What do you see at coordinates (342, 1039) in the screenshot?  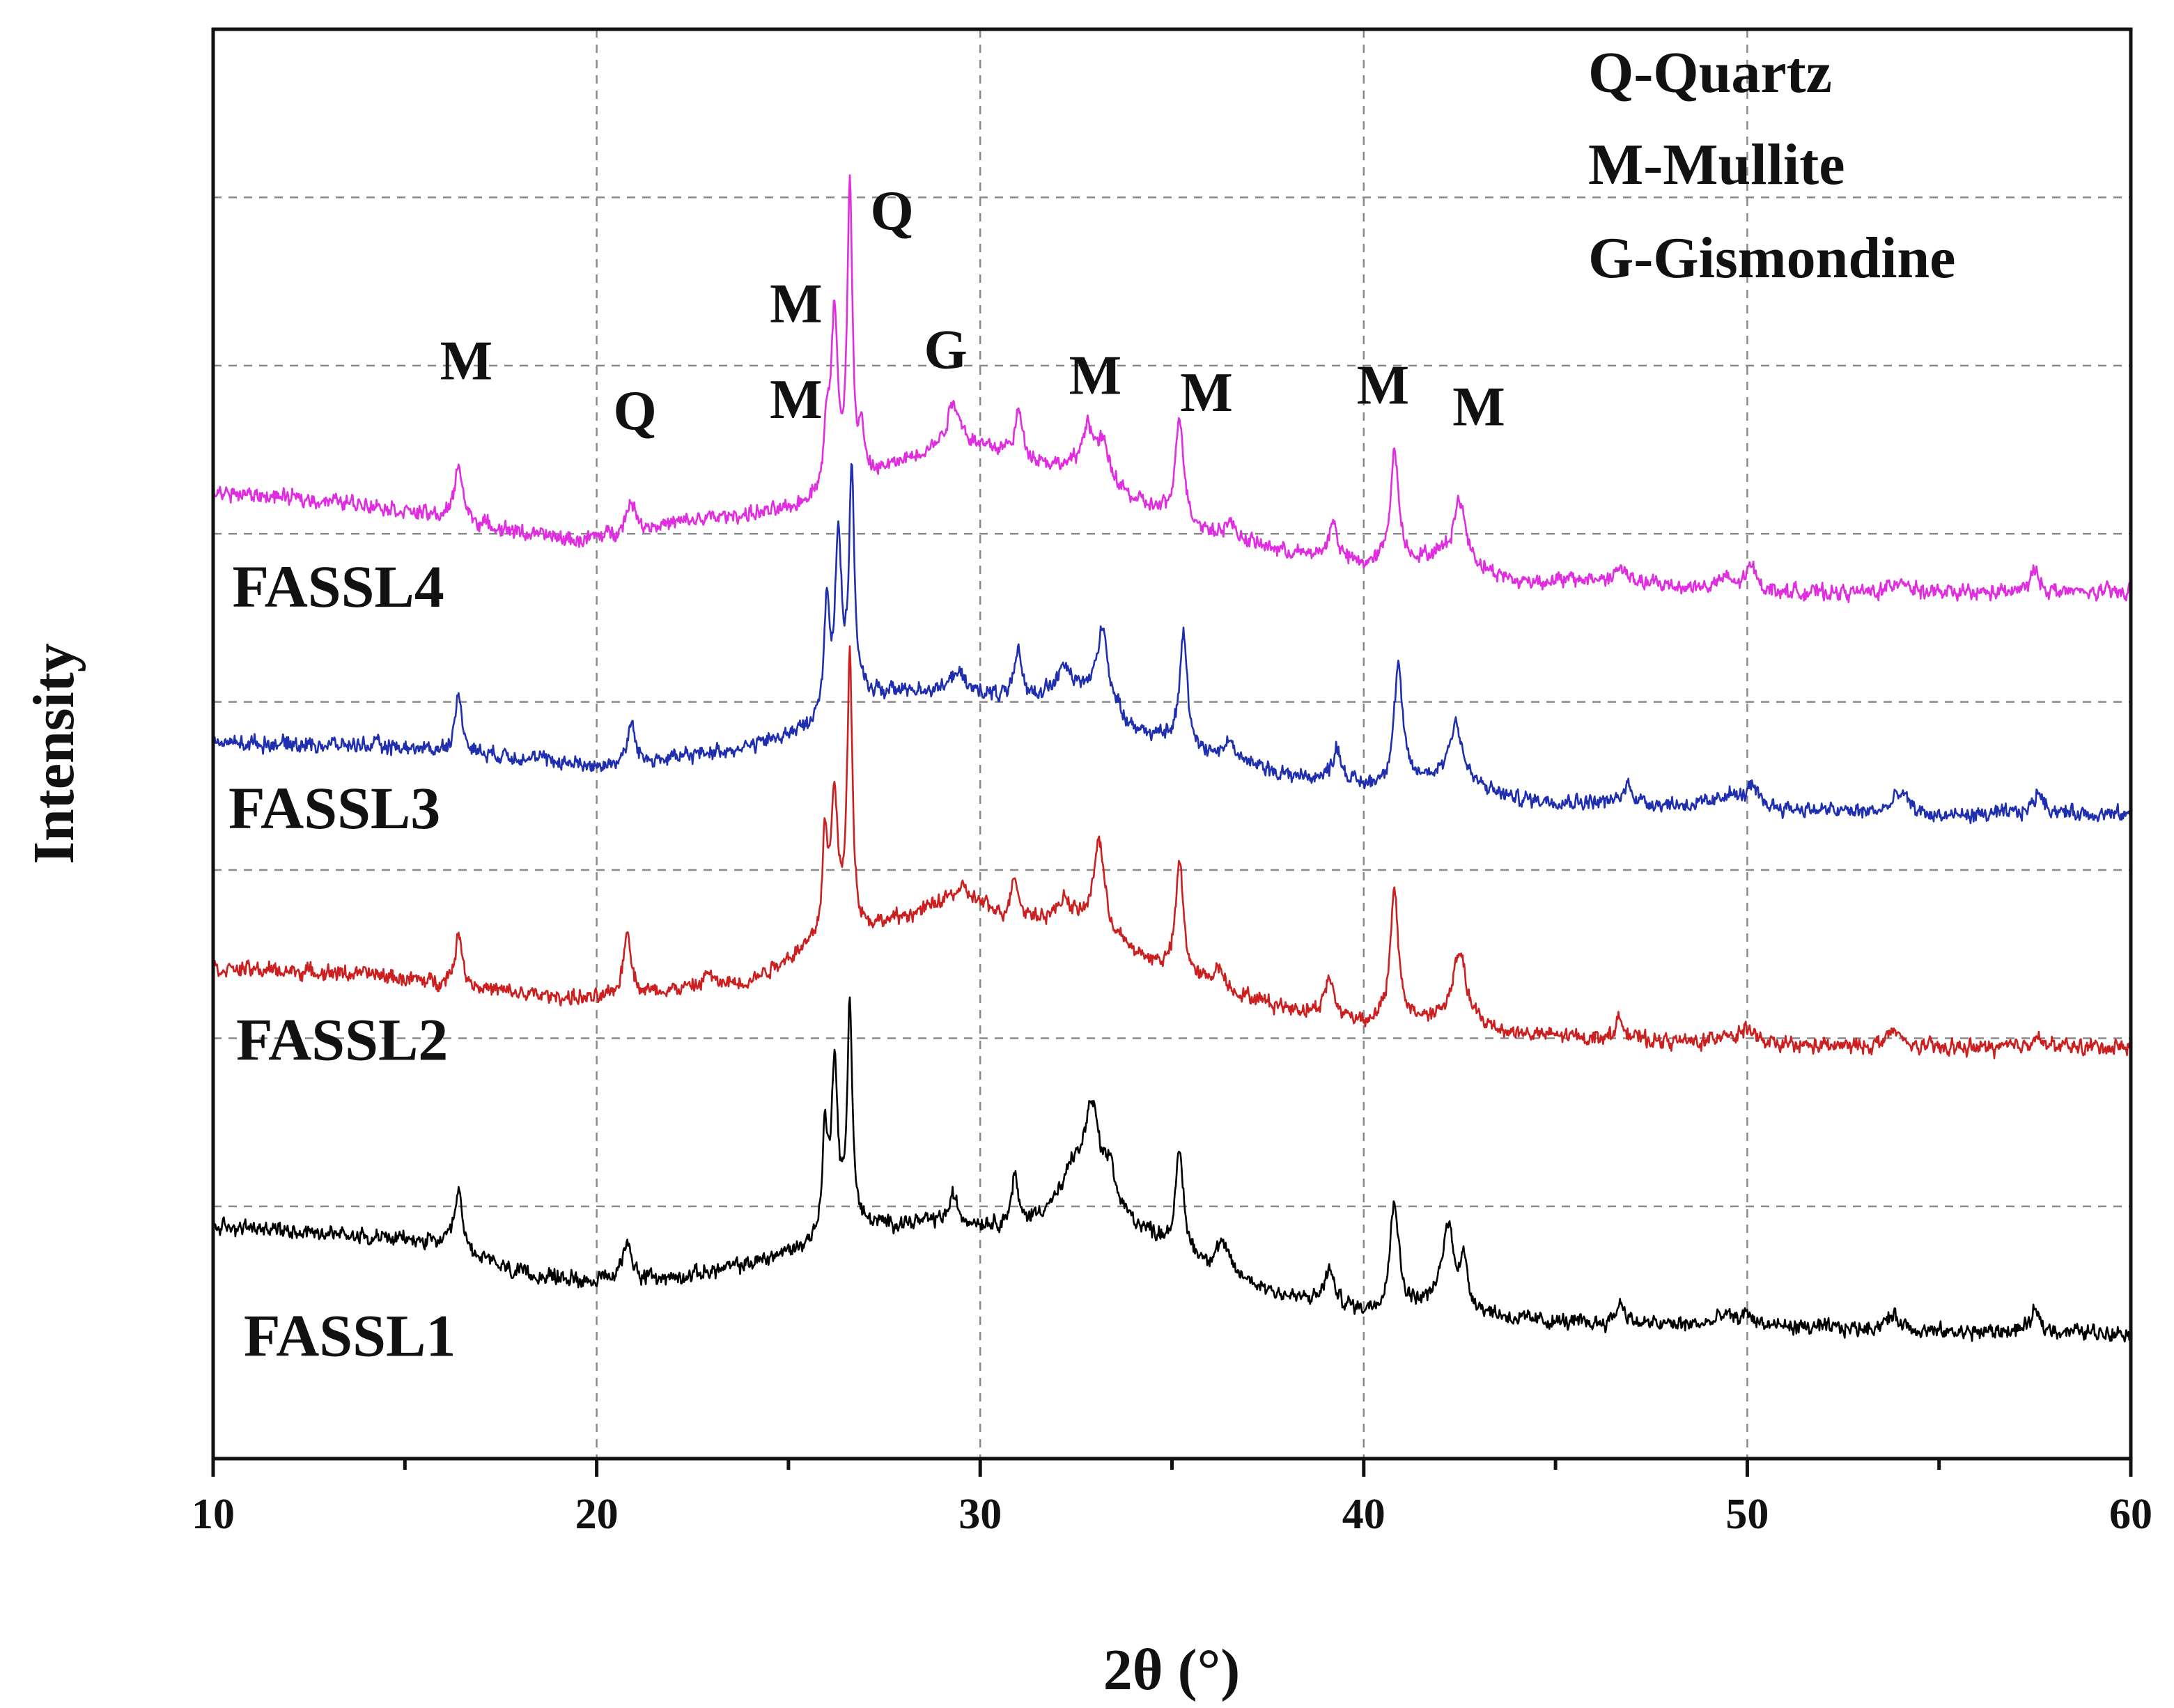 I see `series-label-fassl2: FASSL2` at bounding box center [342, 1039].